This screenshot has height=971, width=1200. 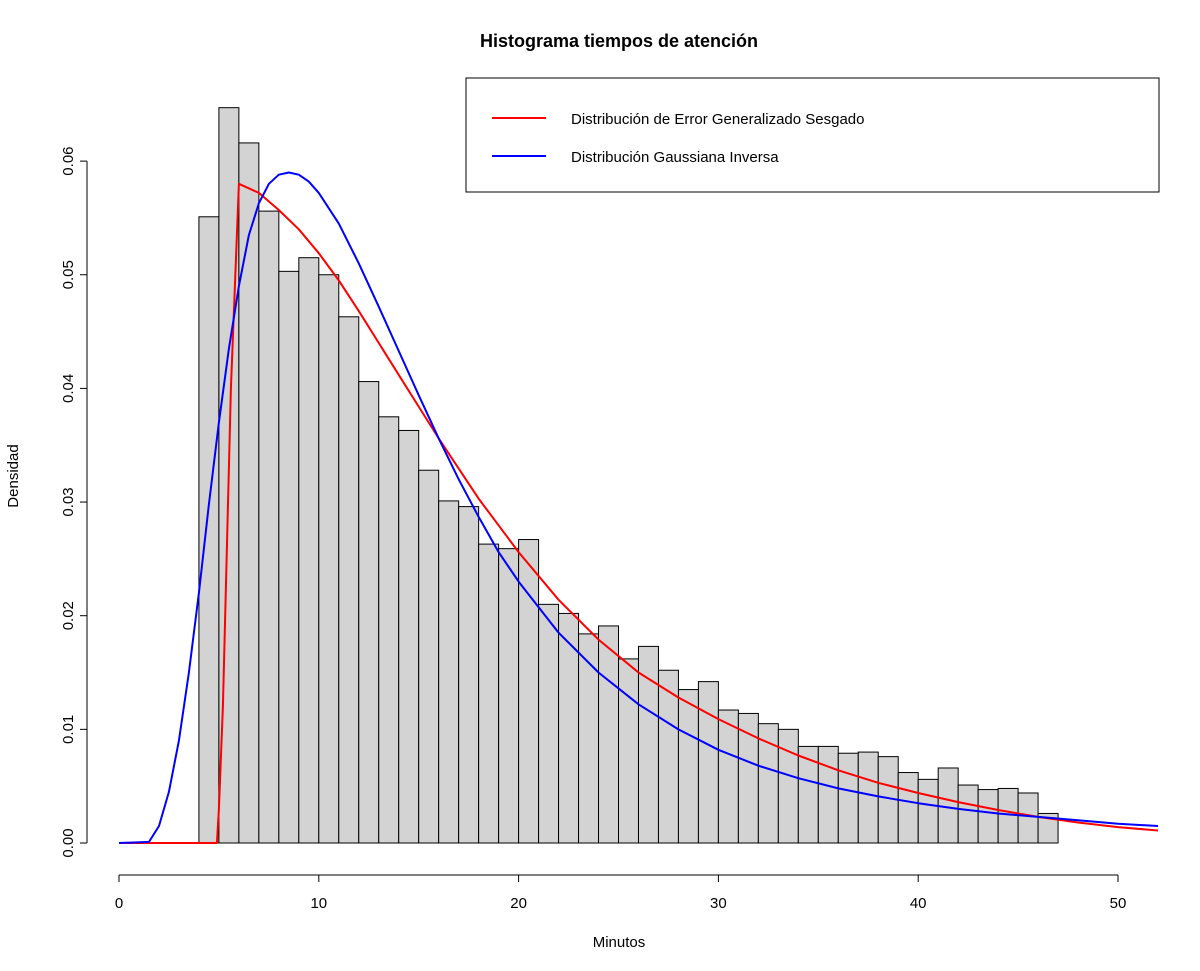 I want to click on x-tick-label: 40, so click(x=918, y=903).